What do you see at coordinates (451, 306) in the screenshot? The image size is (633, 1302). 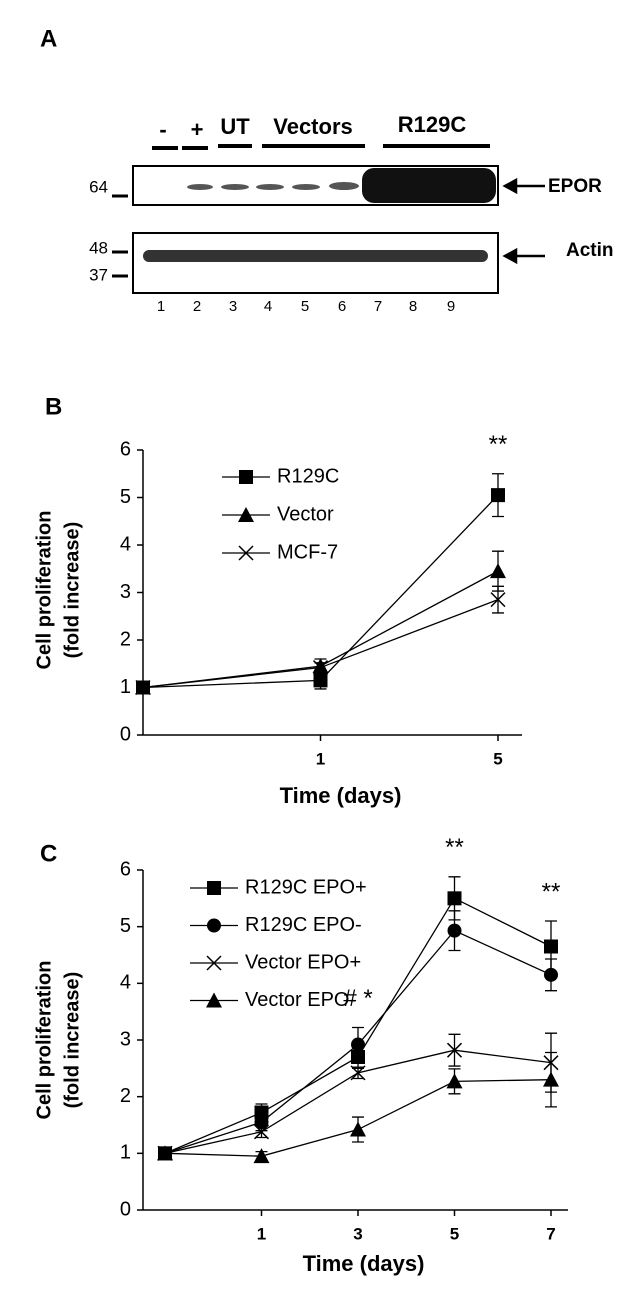 I see `lane-number: 9` at bounding box center [451, 306].